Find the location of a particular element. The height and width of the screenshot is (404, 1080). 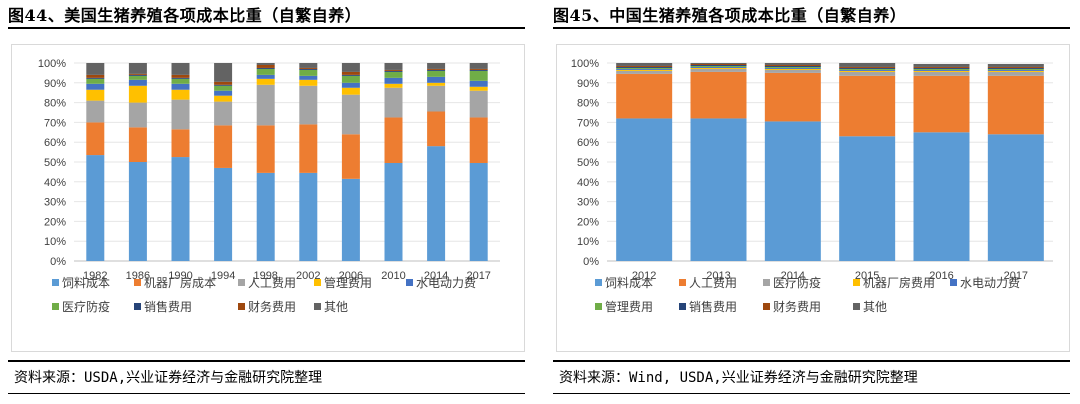

x-tick-label: 2016 is located at coordinates (941, 276).